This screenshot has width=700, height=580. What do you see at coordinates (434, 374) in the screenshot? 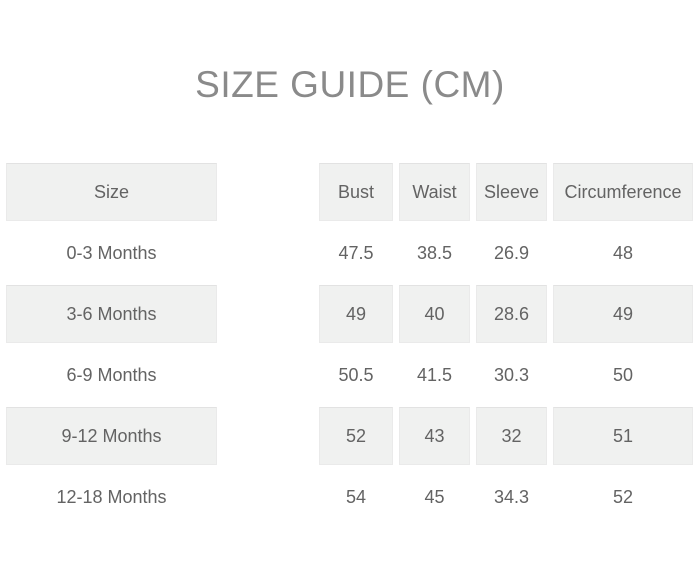
I see `cell-waist: 41.5` at bounding box center [434, 374].